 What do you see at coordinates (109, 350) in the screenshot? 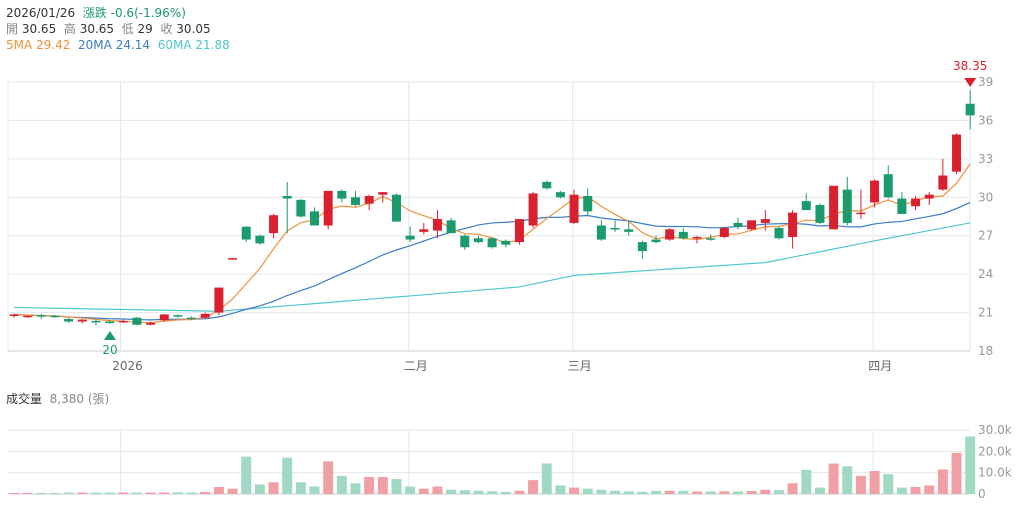
I see `low-marker-label: 20` at bounding box center [109, 350].